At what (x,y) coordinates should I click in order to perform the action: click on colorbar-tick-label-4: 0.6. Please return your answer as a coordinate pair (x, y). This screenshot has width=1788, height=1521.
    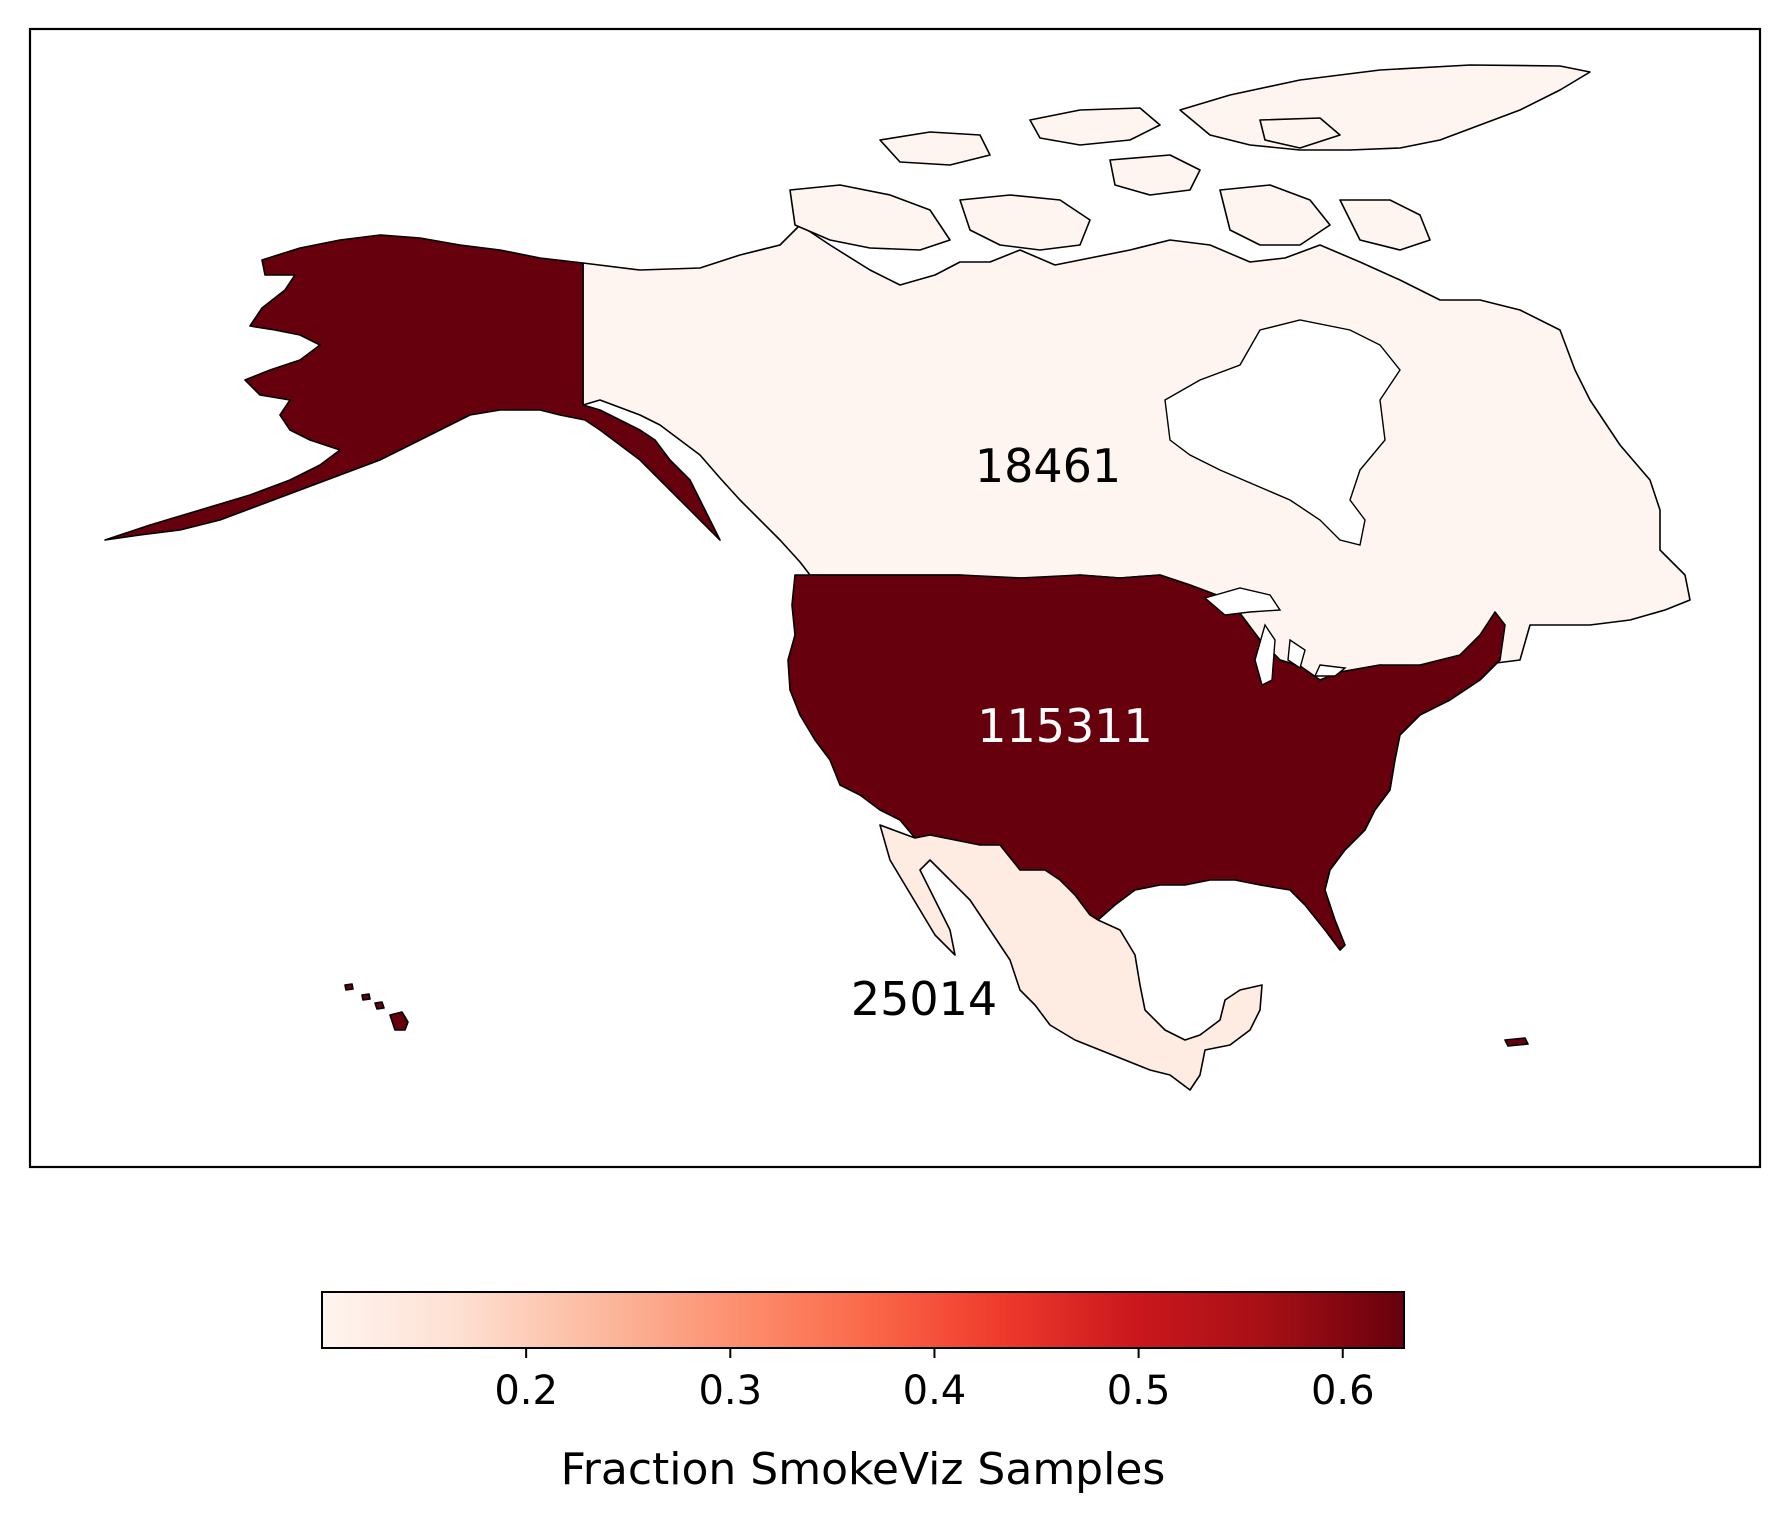
    Looking at the image, I should click on (1343, 1391).